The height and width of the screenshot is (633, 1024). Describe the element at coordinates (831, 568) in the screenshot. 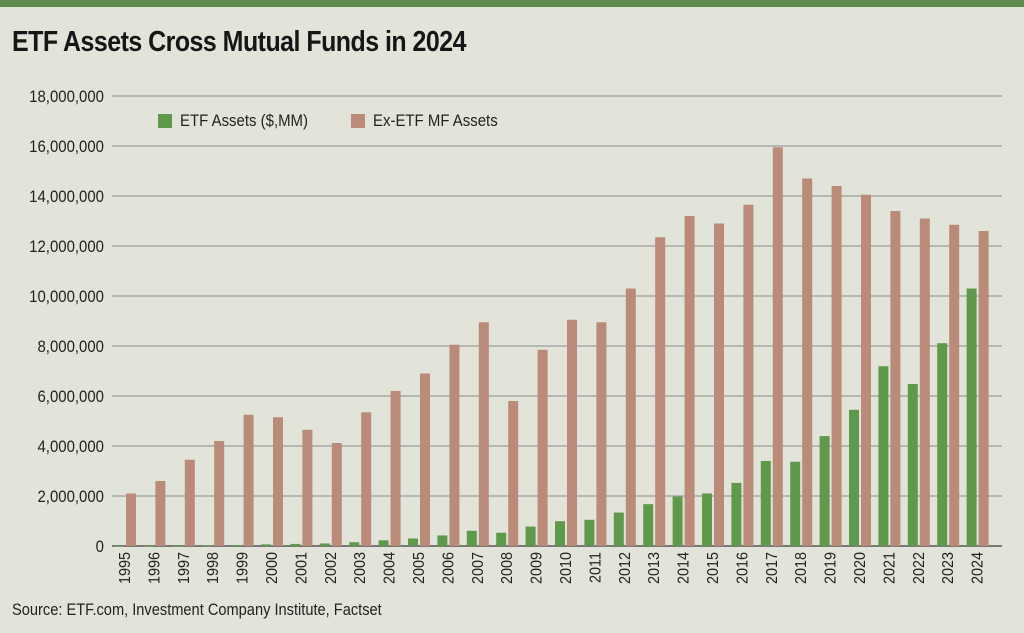

I see `x-tick-label: 2019` at that location.